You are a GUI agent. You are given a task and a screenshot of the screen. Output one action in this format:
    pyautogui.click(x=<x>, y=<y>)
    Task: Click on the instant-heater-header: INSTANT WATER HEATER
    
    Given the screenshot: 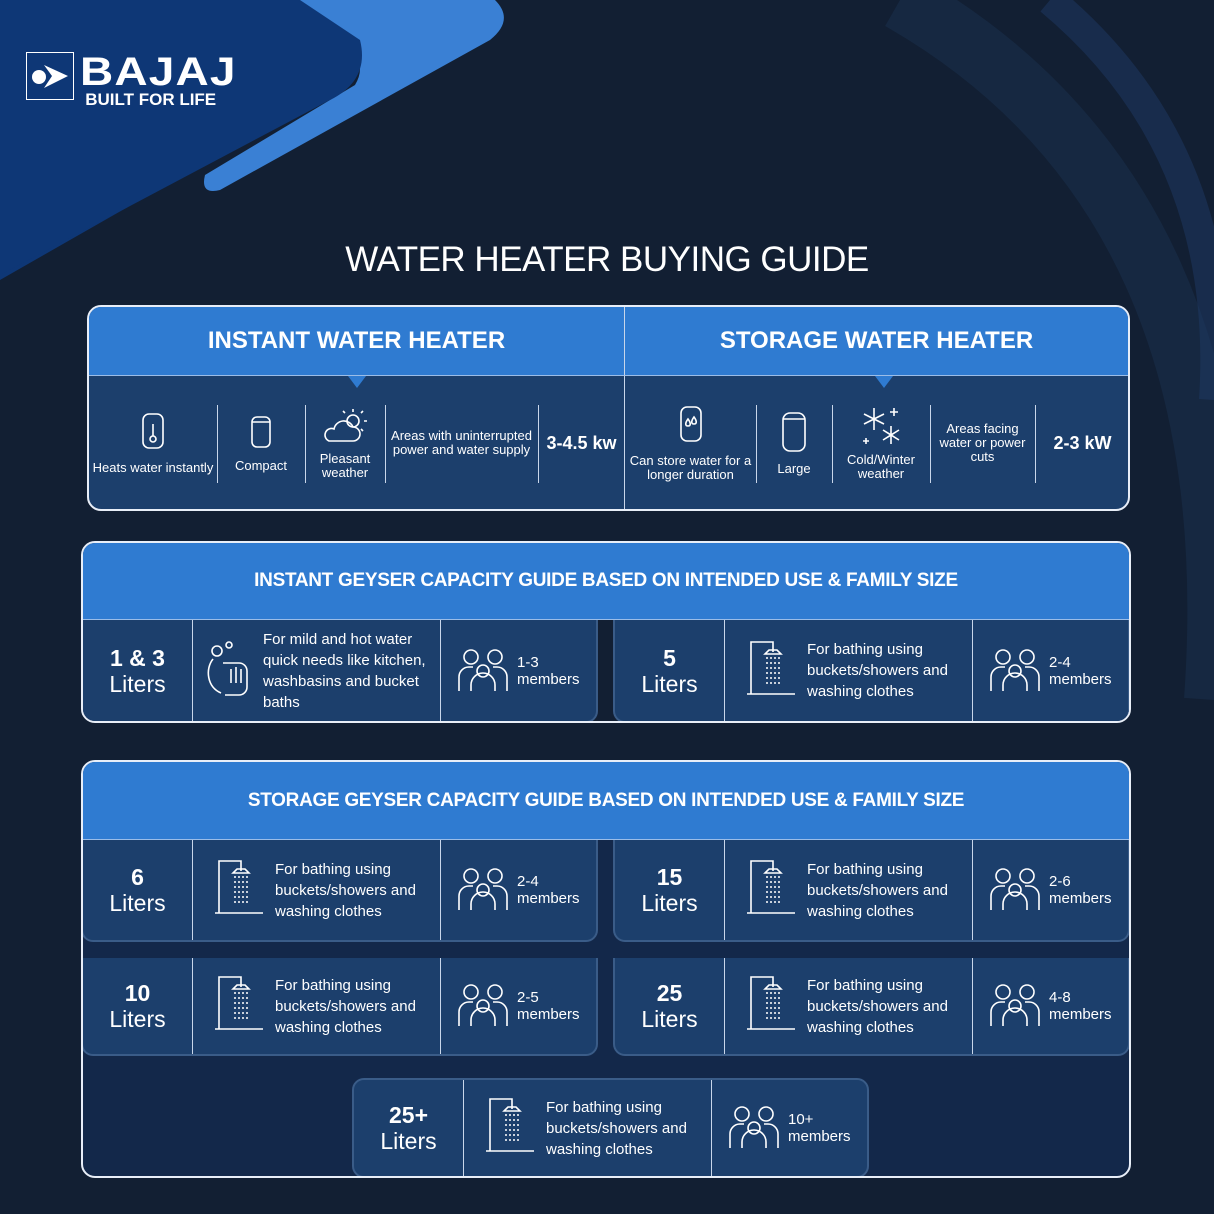 What is the action you would take?
    pyautogui.click(x=357, y=341)
    